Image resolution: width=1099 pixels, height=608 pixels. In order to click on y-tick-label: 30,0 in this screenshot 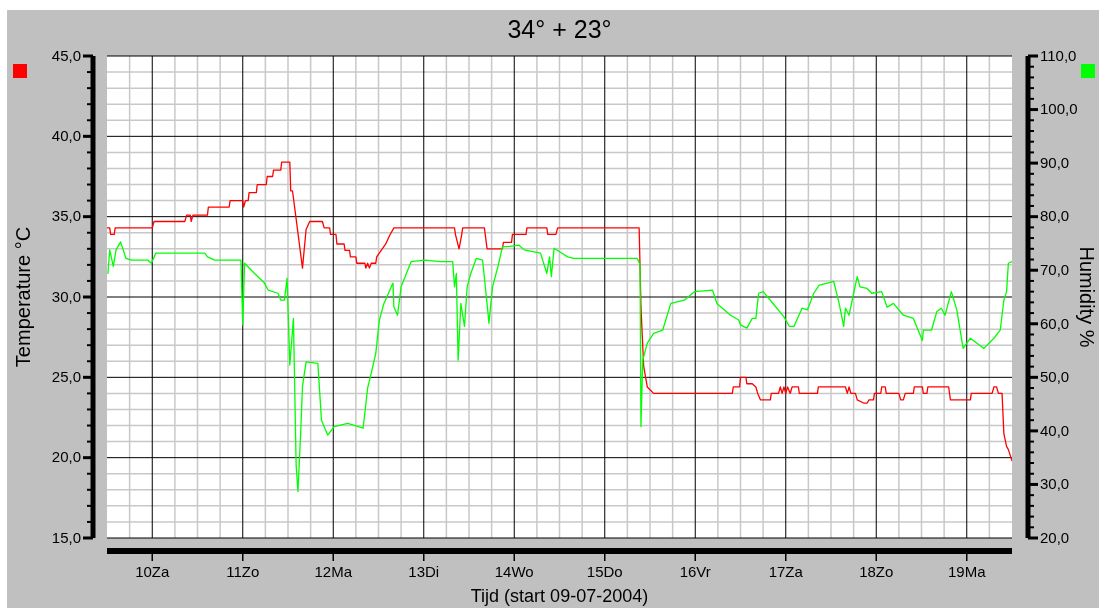, I will do `click(66, 296)`.